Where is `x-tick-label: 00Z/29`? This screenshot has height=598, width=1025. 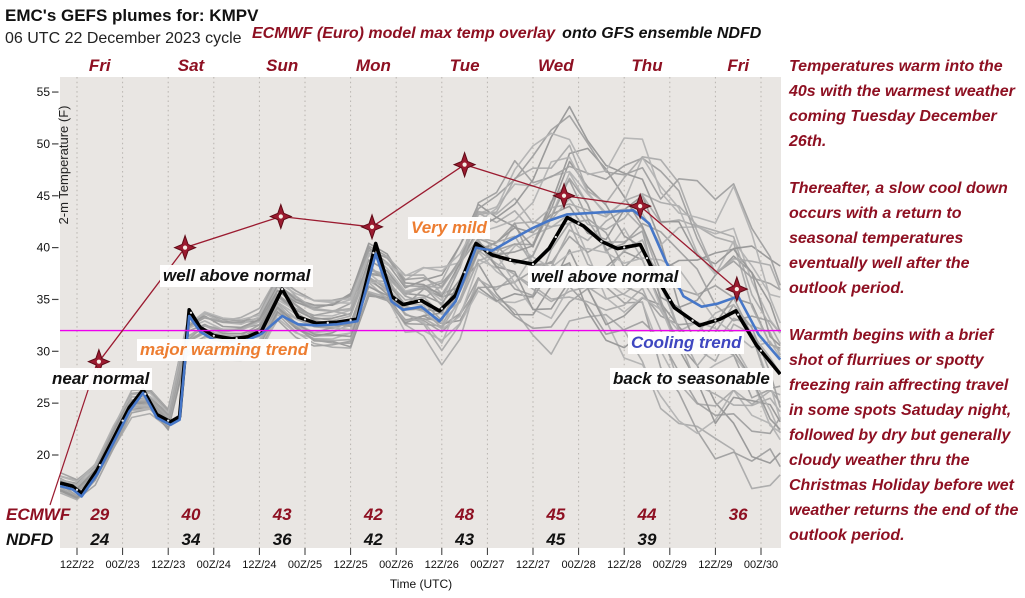
x-tick-label: 00Z/29 is located at coordinates (670, 565).